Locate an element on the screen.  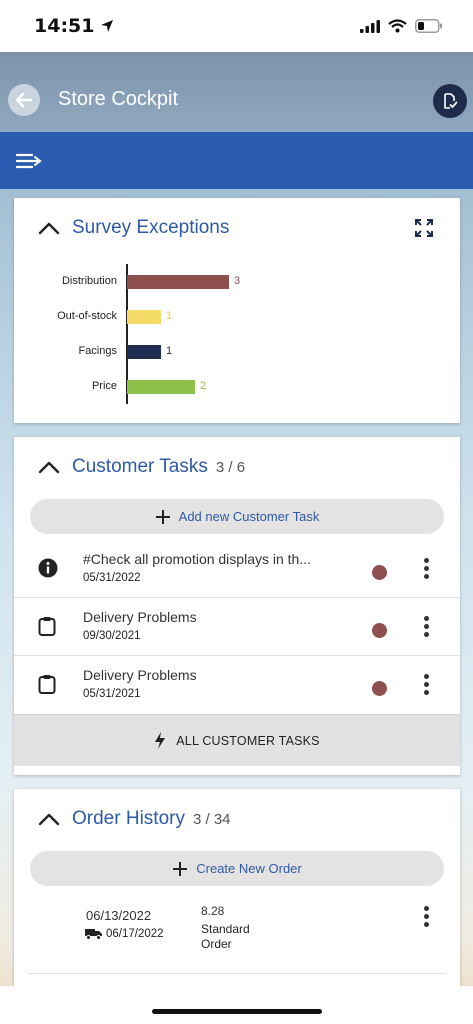
location-arrow-icon is located at coordinates (107, 26).